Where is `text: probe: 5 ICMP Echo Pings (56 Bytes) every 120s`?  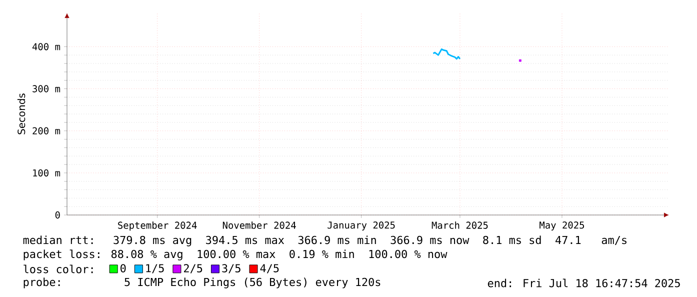 text: probe: 5 ICMP Echo Pings (56 Bytes) every 120s is located at coordinates (202, 283).